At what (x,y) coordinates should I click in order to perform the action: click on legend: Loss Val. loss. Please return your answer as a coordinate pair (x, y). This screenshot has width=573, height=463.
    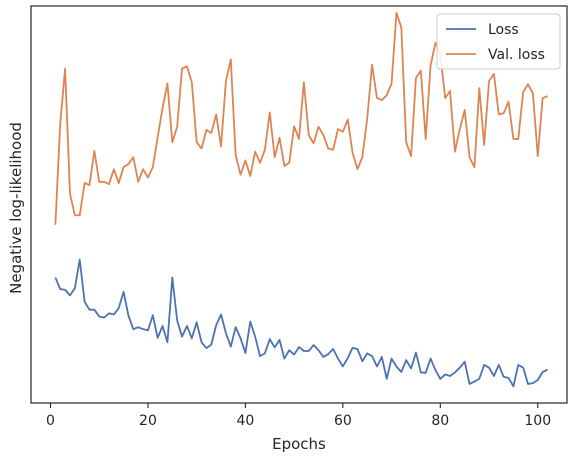
    Looking at the image, I should click on (498, 41).